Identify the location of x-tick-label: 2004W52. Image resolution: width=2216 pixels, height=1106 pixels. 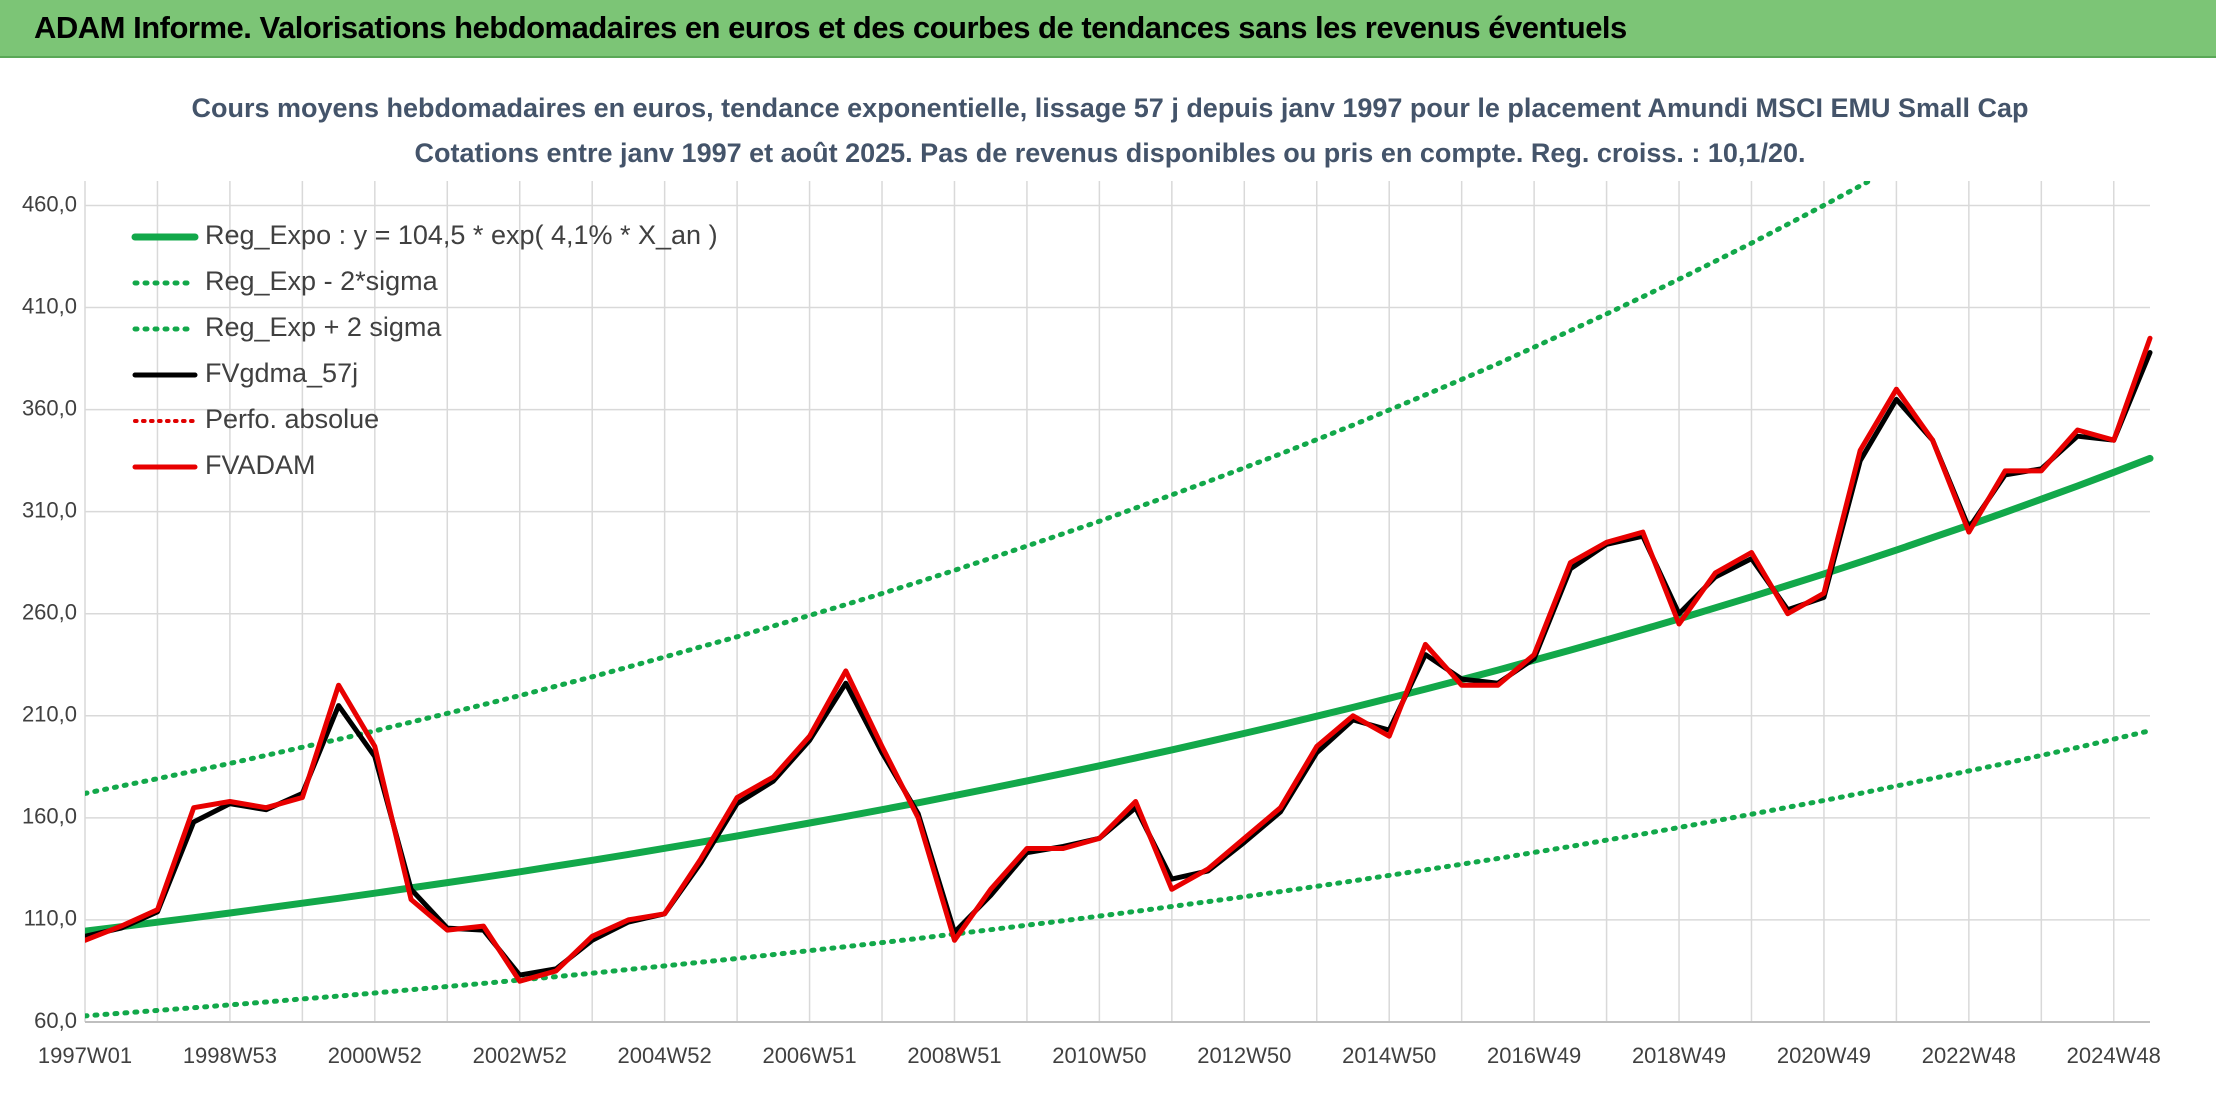
(665, 1055).